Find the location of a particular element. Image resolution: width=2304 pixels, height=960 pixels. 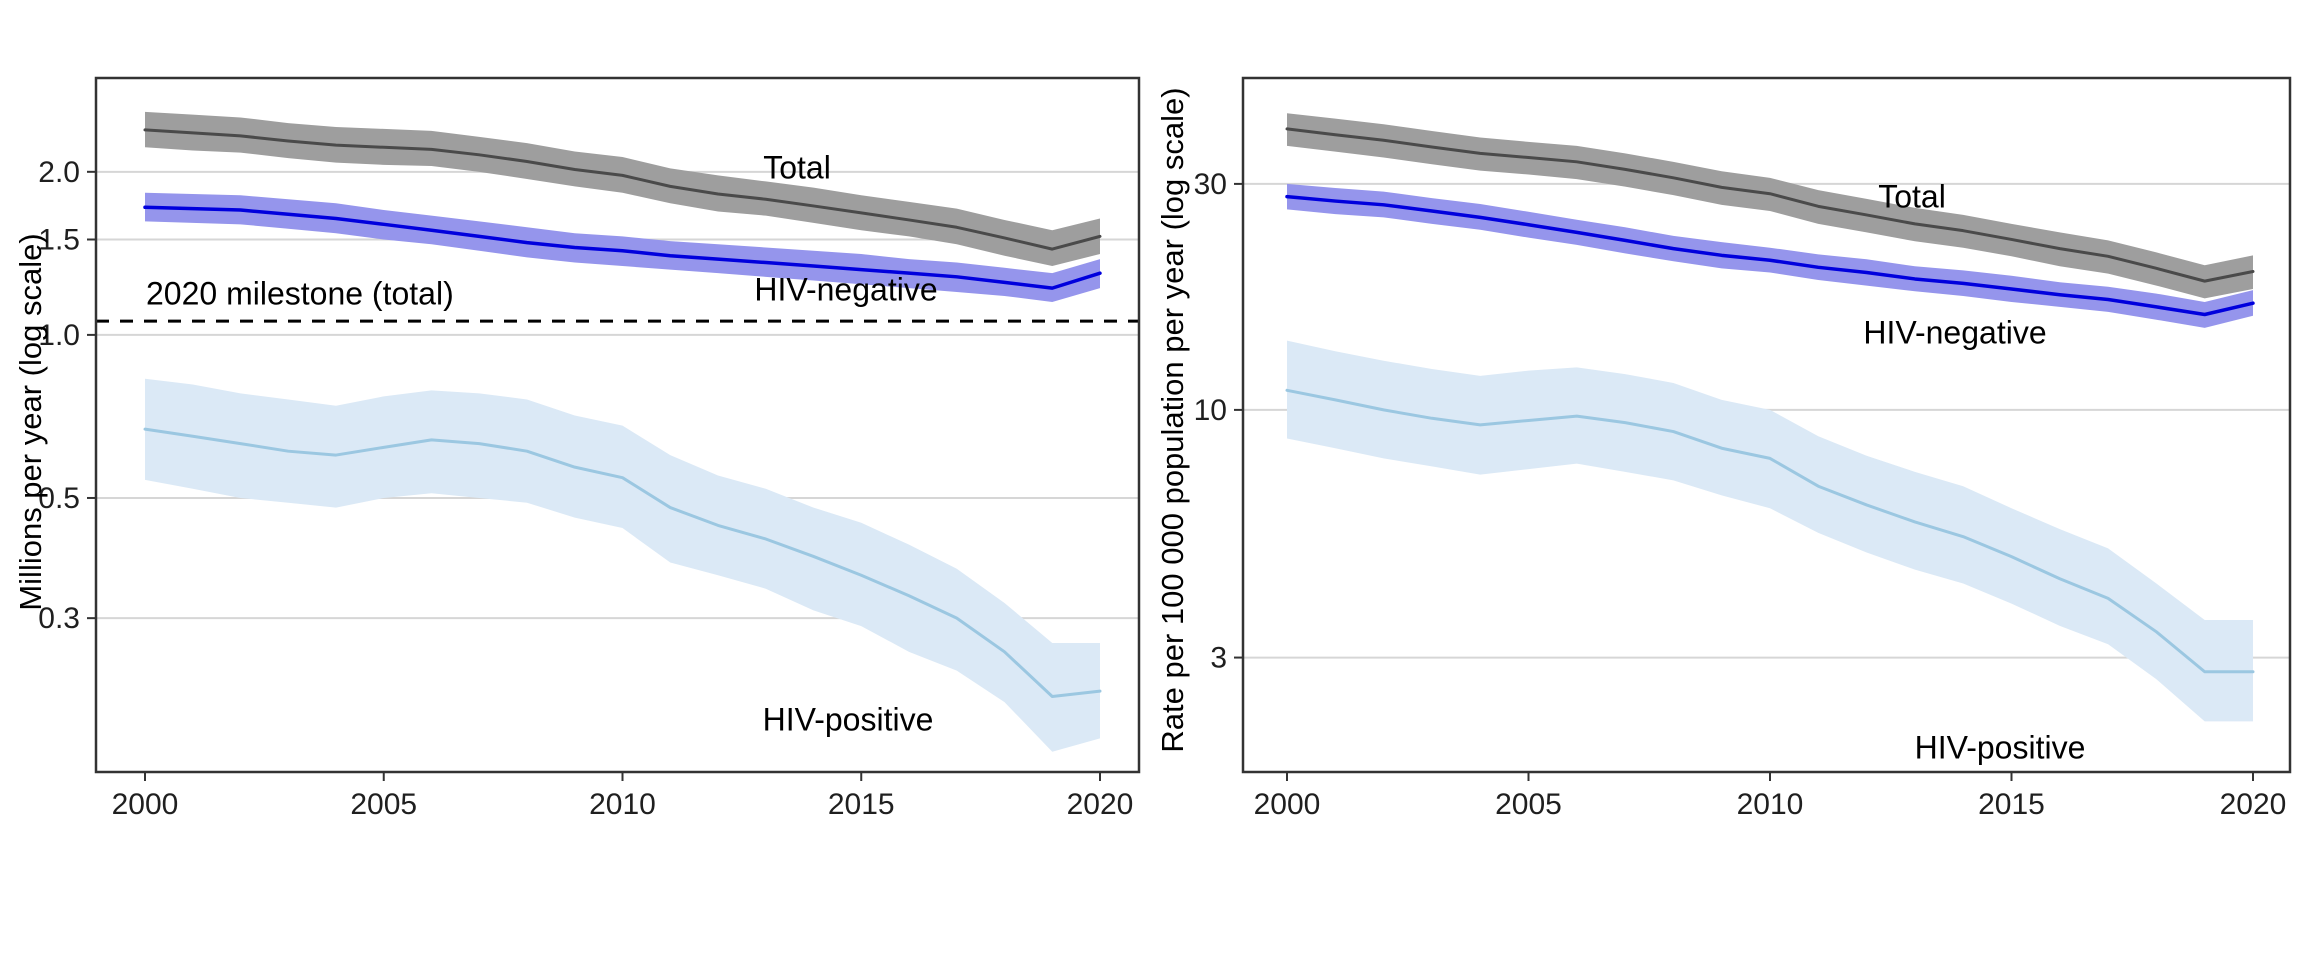

y-tick-label-10: 10 is located at coordinates (1210, 410).